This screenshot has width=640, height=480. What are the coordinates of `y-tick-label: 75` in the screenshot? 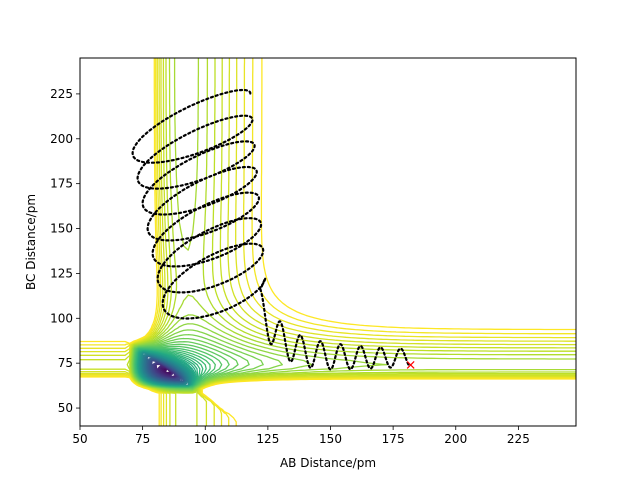 It's located at (65, 363).